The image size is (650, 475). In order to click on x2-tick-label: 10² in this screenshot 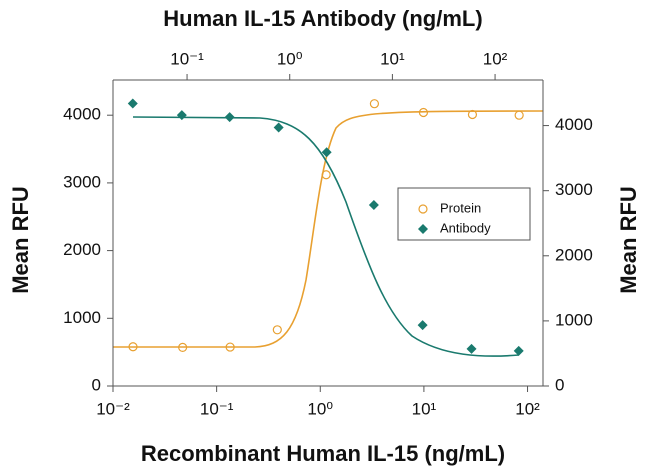, I will do `click(495, 58)`.